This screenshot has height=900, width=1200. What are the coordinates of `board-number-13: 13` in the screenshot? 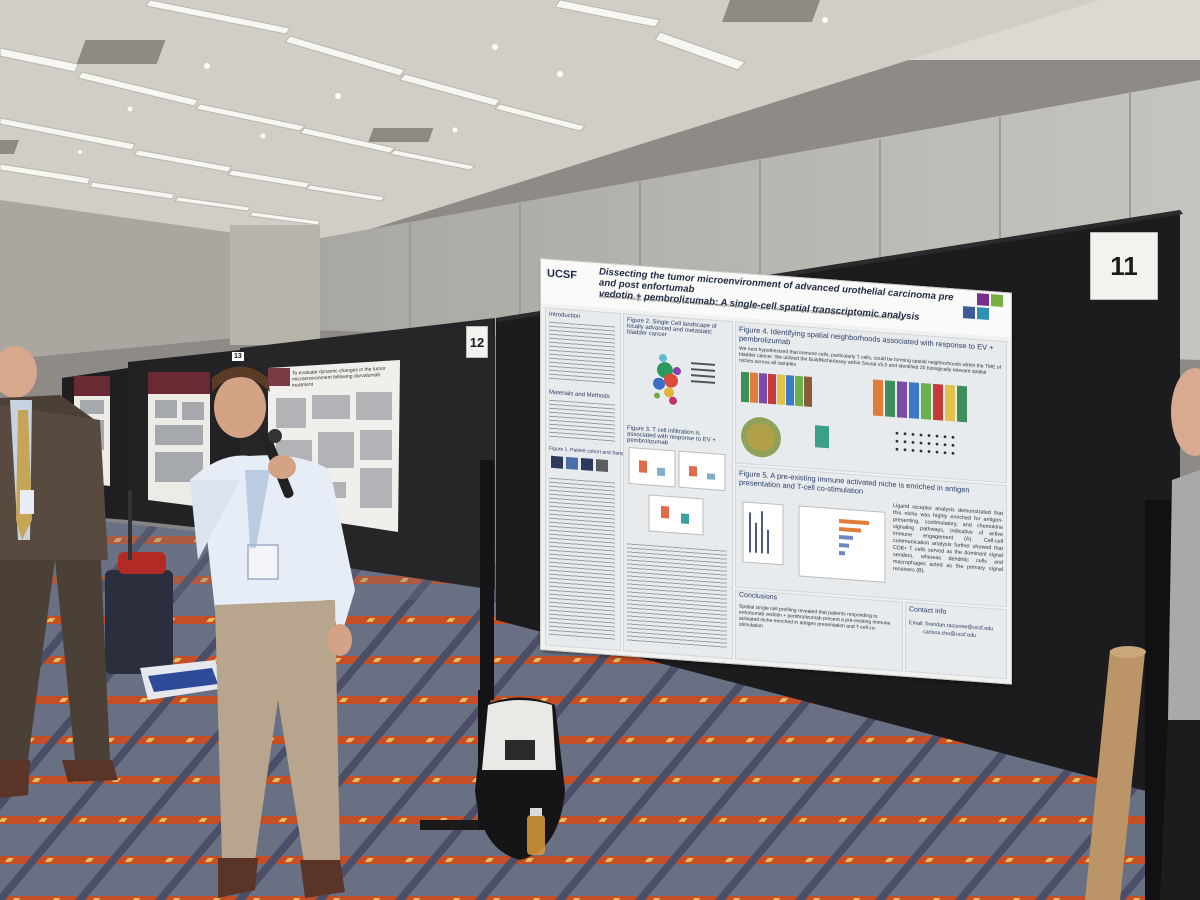 It's located at (238, 356).